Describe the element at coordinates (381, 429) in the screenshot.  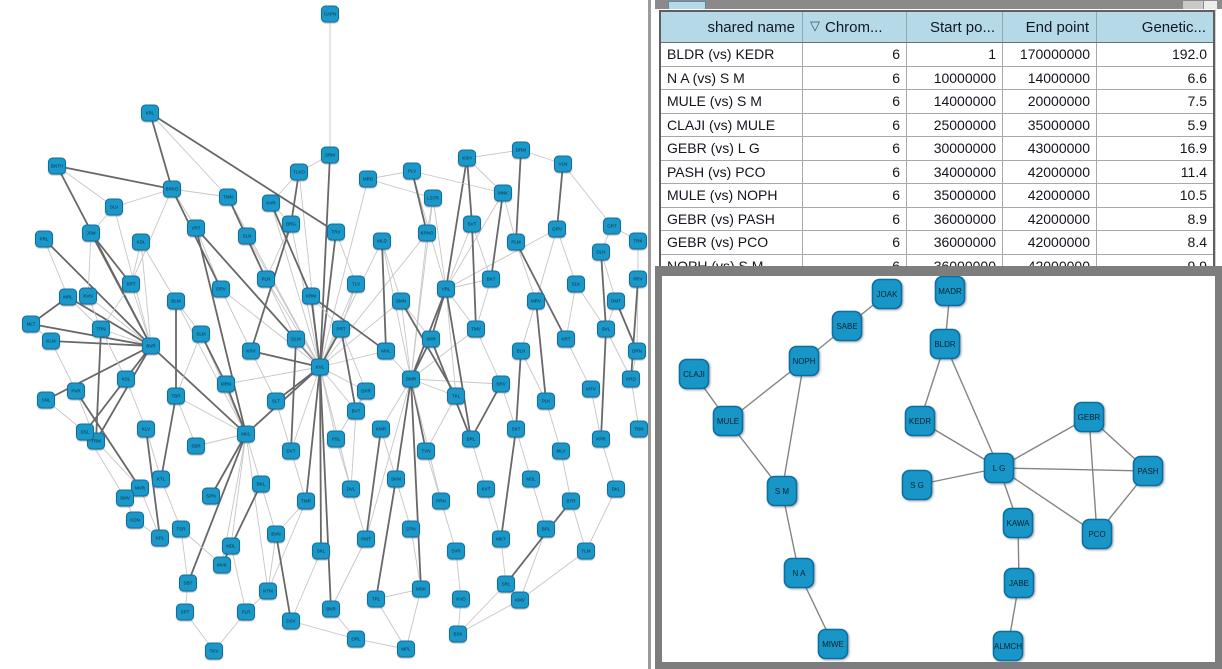
I see `graph-node-kmr: KMR` at that location.